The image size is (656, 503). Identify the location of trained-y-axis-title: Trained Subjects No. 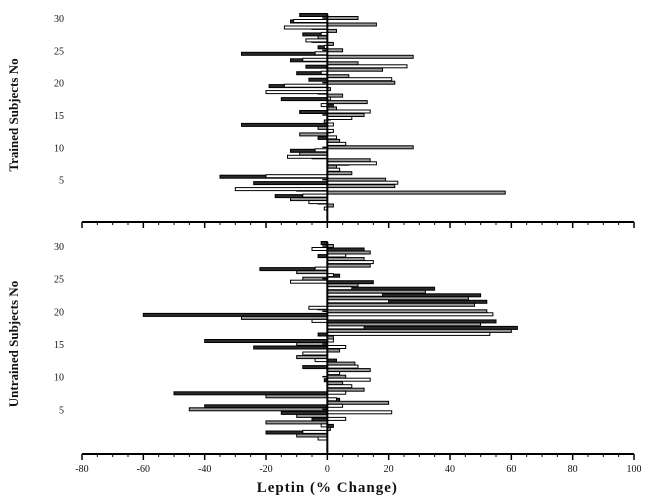
(13, 114).